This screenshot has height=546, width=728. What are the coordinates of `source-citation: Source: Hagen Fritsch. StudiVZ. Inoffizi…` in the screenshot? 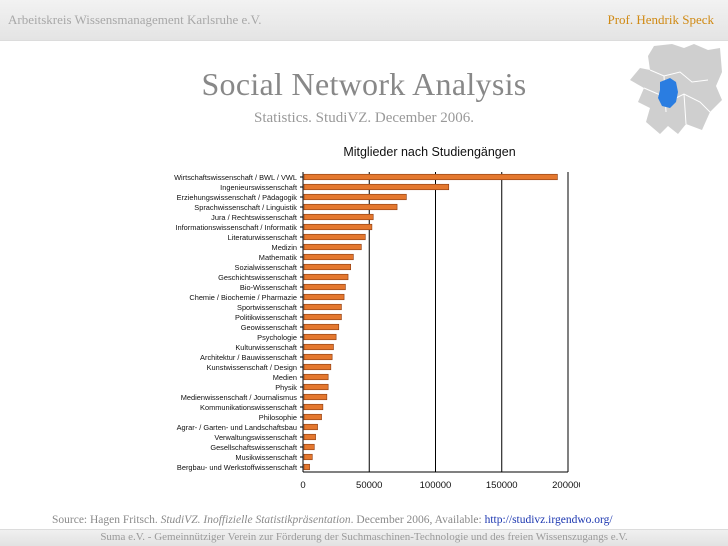 It's located at (332, 520).